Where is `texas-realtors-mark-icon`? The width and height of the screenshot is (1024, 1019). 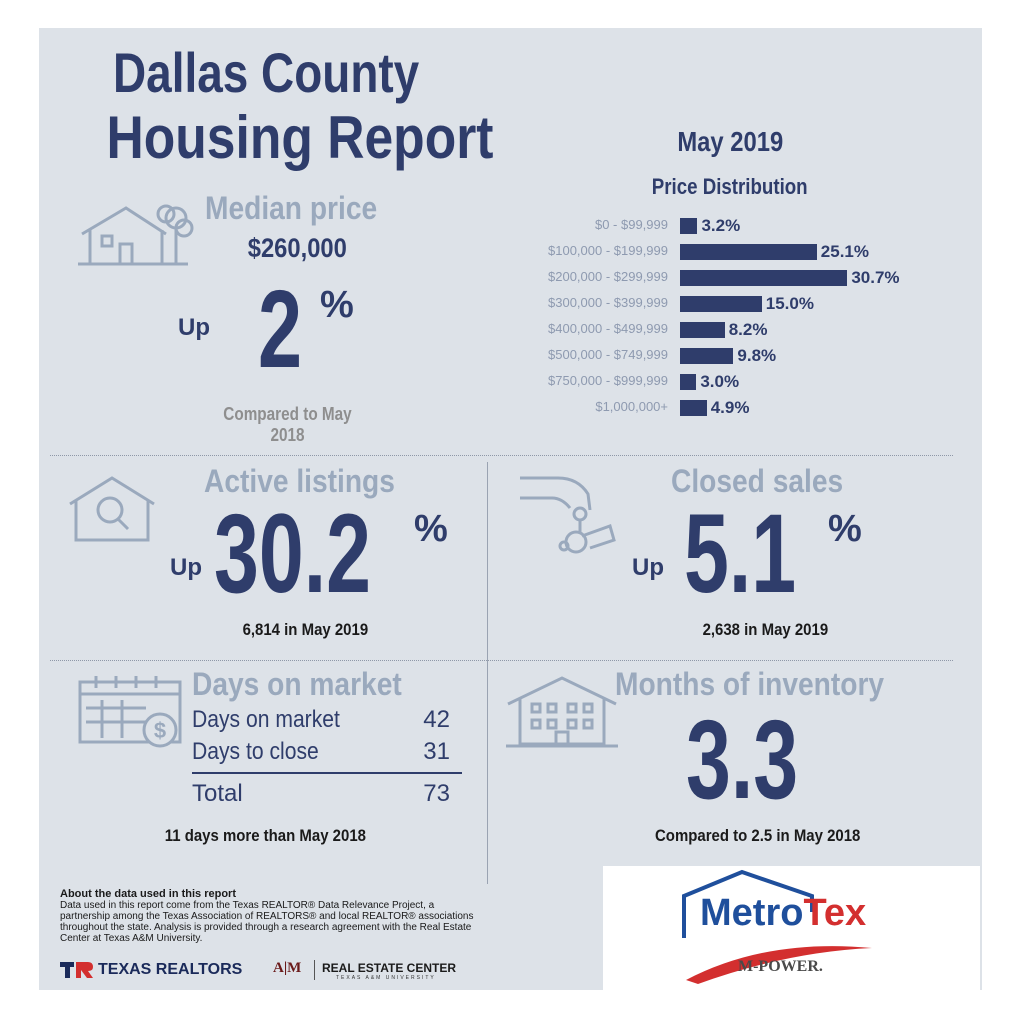 texas-realtors-mark-icon is located at coordinates (76, 970).